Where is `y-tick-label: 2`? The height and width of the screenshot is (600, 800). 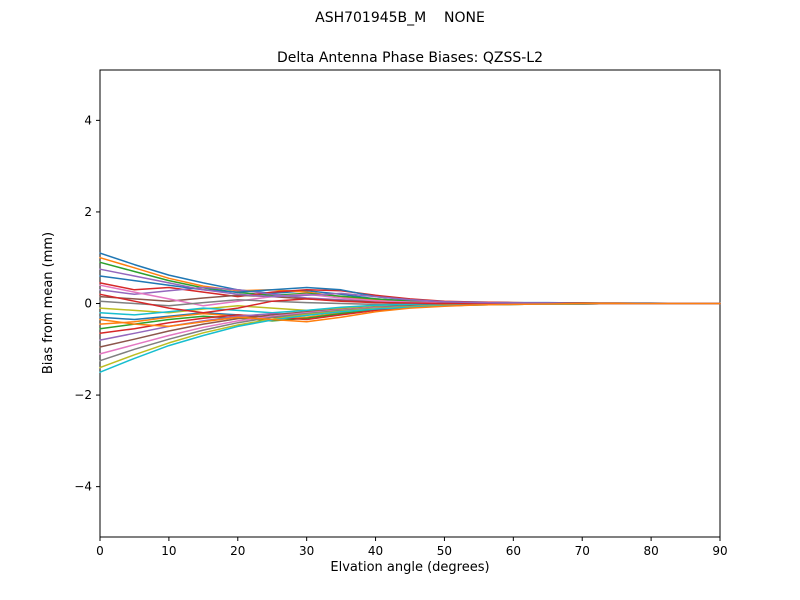
y-tick-label: 2 is located at coordinates (88, 212).